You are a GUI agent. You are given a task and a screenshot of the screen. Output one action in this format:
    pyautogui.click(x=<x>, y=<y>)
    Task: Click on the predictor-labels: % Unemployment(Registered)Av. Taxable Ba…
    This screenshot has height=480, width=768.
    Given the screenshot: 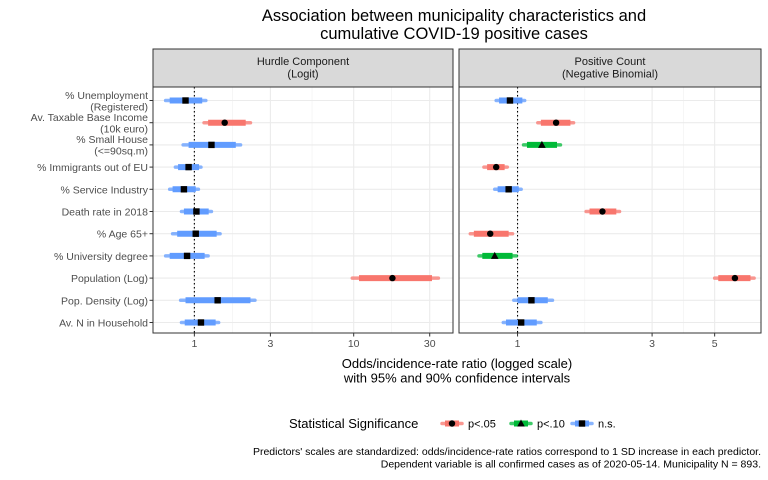 What is the action you would take?
    pyautogui.click(x=92, y=210)
    